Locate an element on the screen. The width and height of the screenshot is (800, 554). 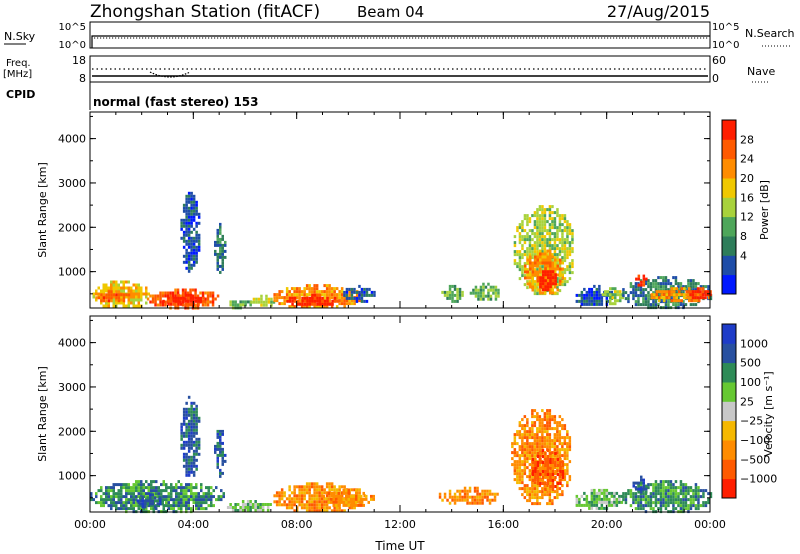
noise-panel: N.Sky 10^5 10^0 10^5 10^0 N.Search is located at coordinates (399, 36).